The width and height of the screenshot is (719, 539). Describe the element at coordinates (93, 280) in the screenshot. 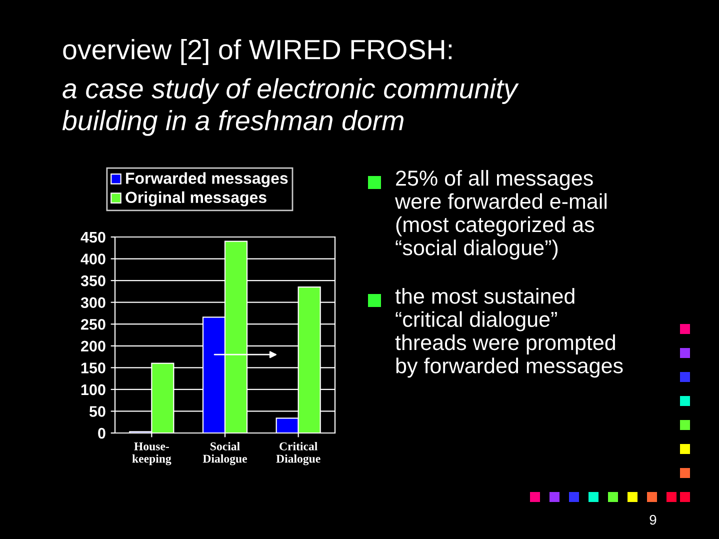

I see `y-tick-label: 350` at that location.